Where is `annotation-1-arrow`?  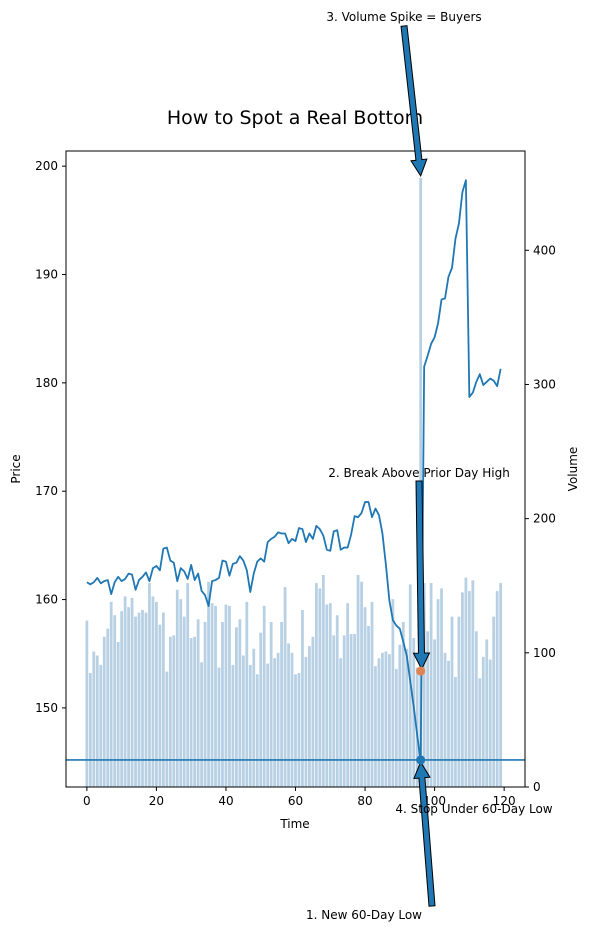
annotation-1-arrow is located at coordinates (424, 833).